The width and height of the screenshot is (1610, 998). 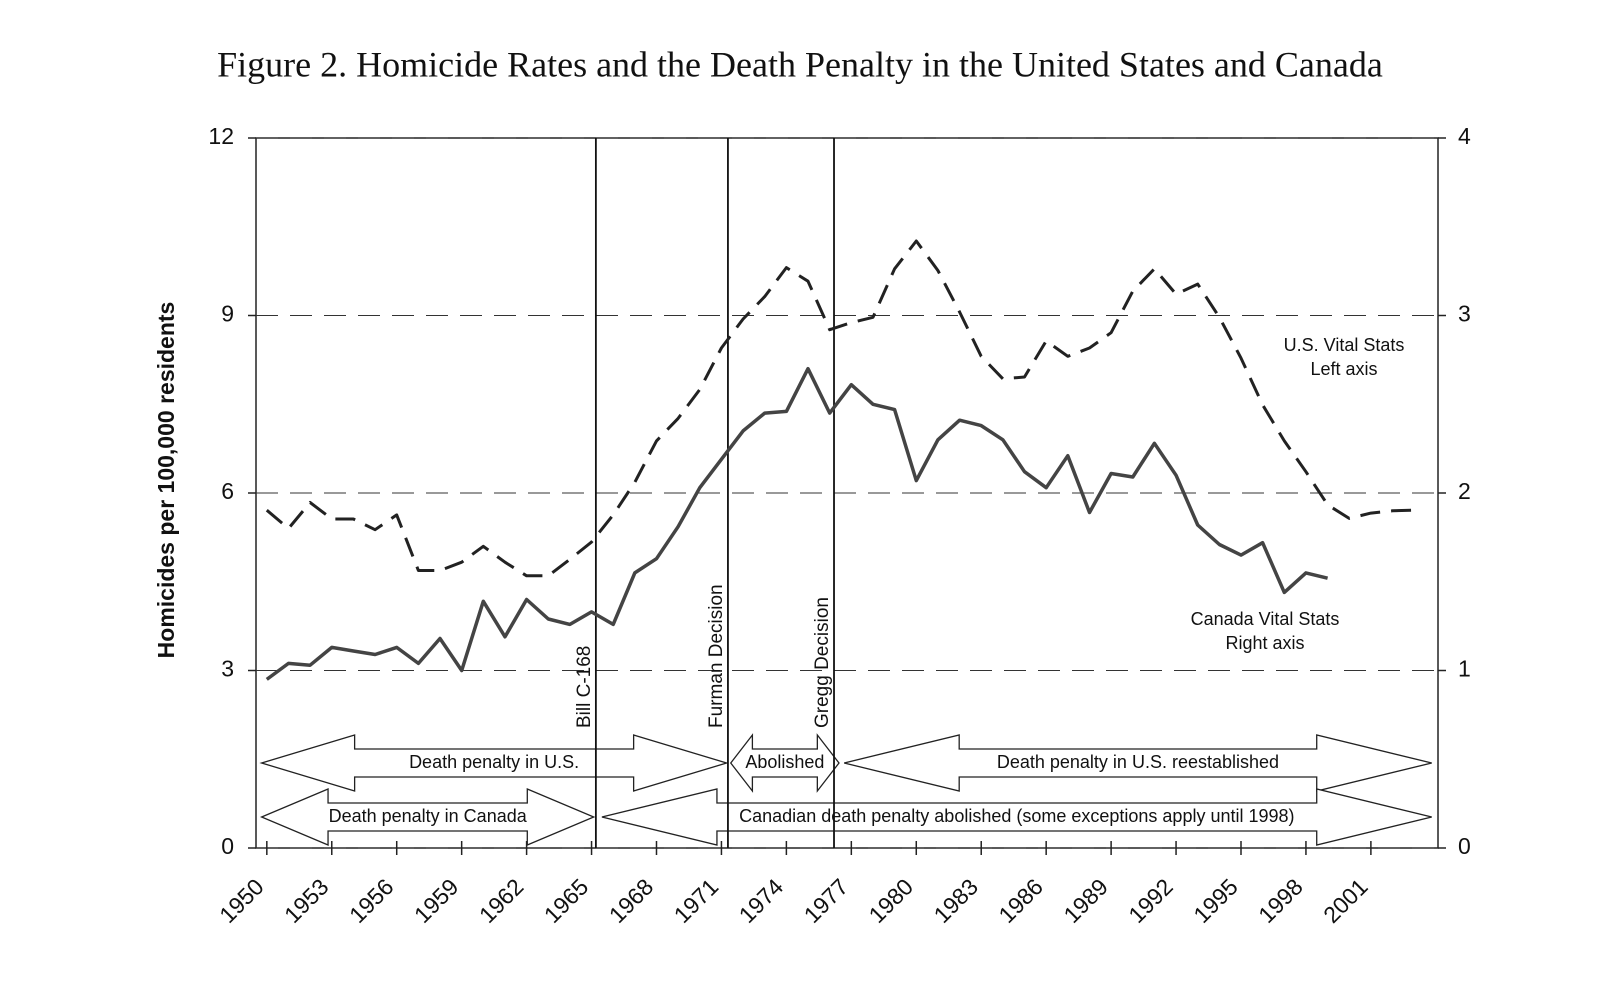 What do you see at coordinates (1020, 900) in the screenshot?
I see `x-tick-label: 1986` at bounding box center [1020, 900].